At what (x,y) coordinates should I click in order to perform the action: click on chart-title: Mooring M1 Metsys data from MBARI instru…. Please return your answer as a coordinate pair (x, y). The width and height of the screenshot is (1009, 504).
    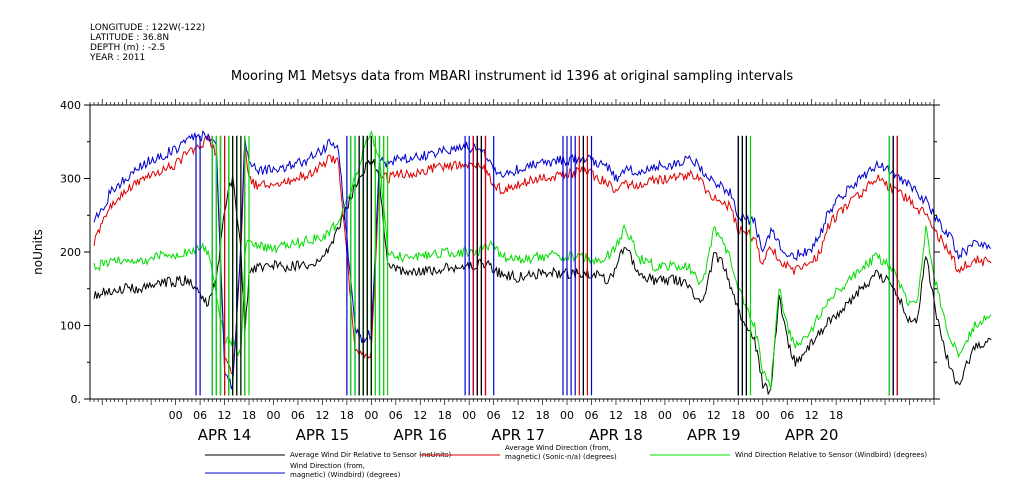
    Looking at the image, I should click on (512, 76).